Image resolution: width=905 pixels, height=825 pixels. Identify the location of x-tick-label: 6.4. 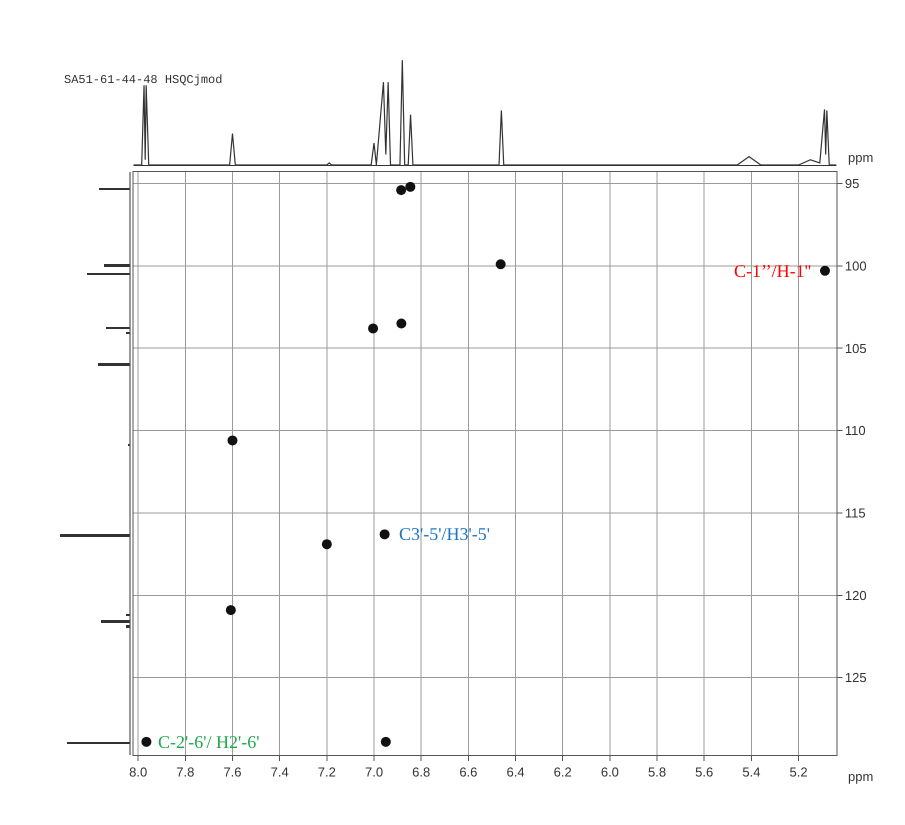
(515, 772).